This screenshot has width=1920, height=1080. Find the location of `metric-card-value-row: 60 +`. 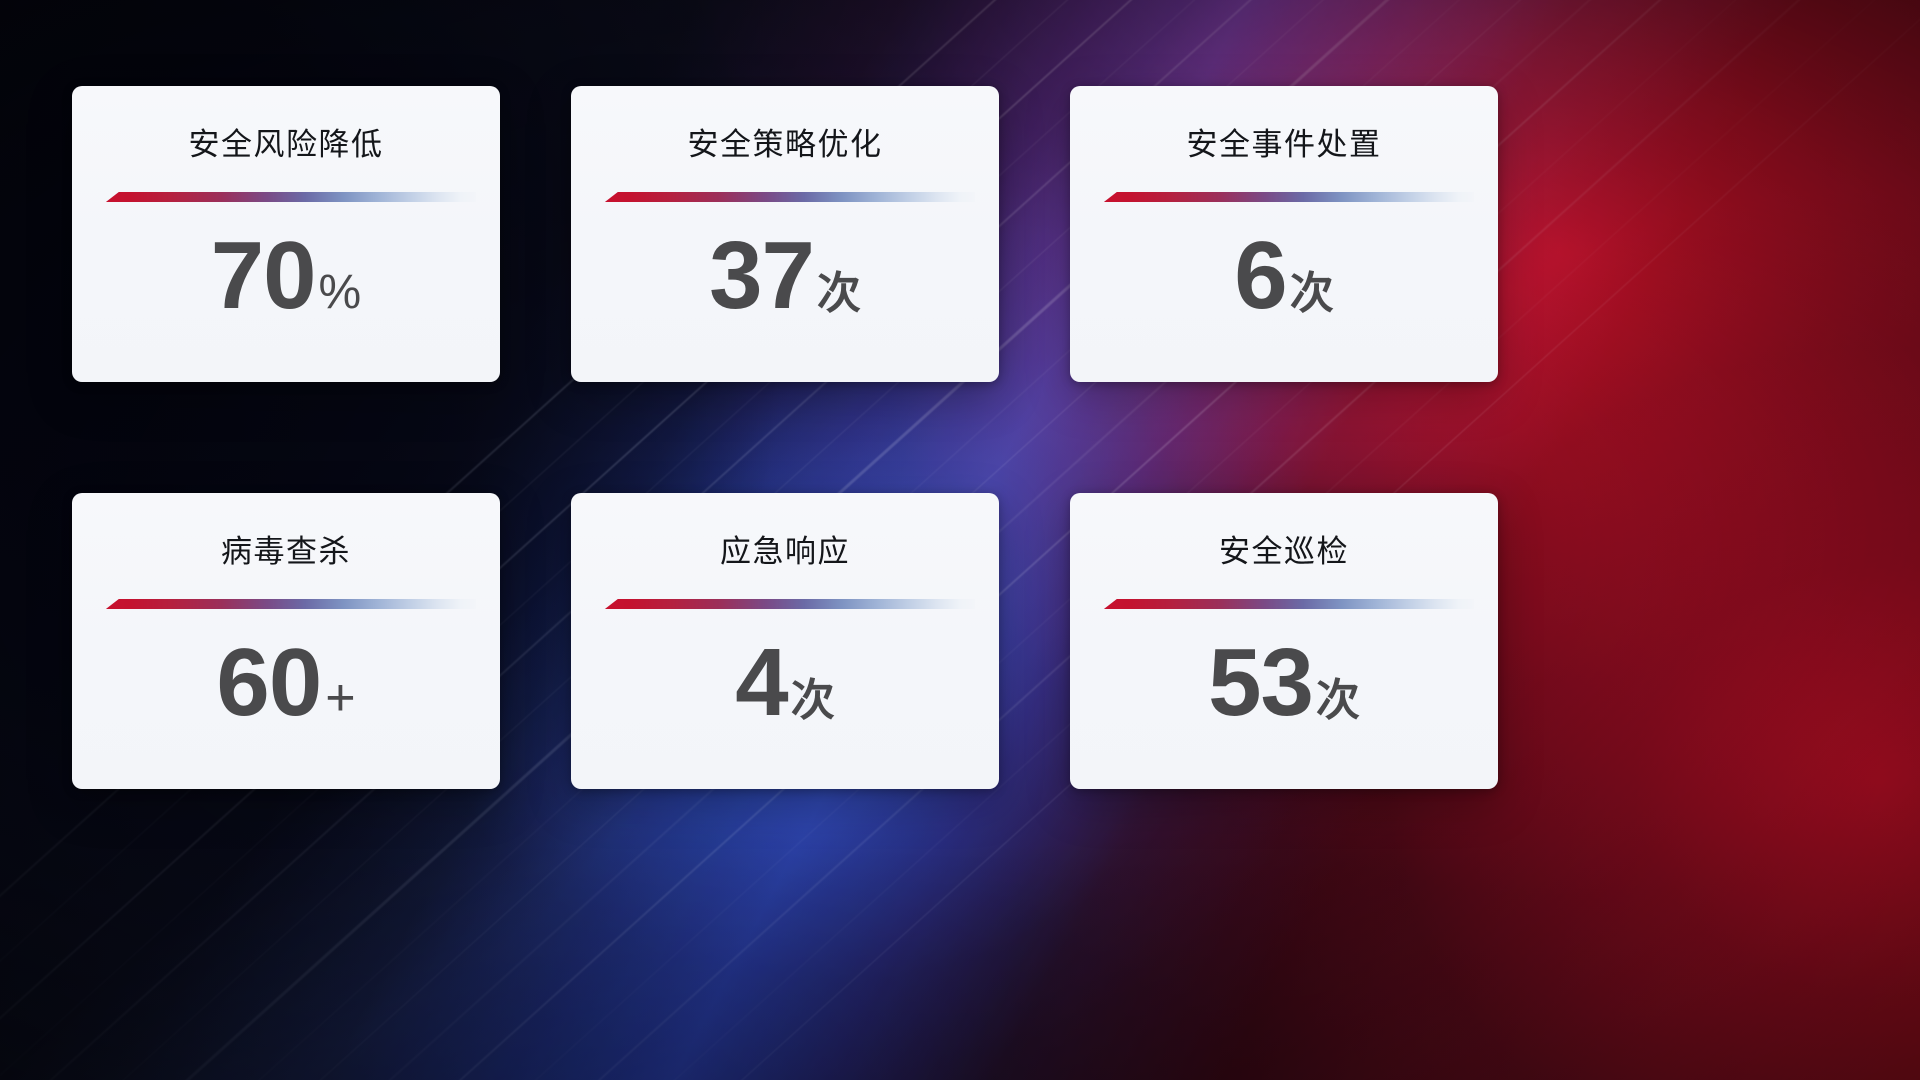

metric-card-value-row: 60 + is located at coordinates (286, 682).